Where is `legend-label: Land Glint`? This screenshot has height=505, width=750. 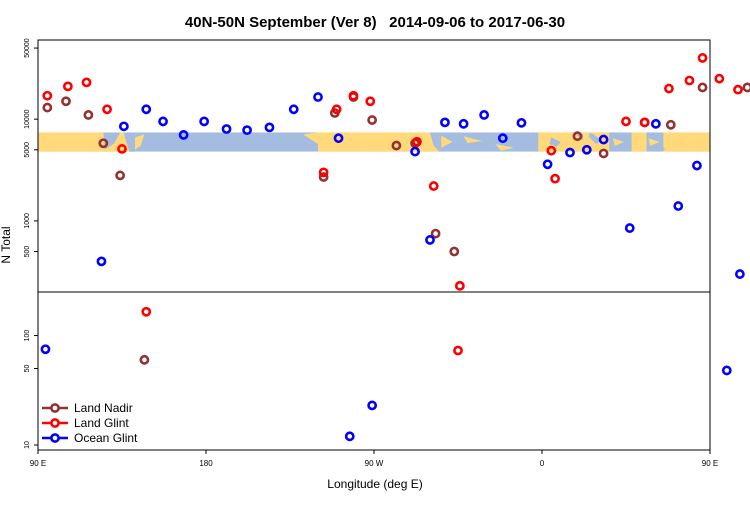 legend-label: Land Glint is located at coordinates (101, 423).